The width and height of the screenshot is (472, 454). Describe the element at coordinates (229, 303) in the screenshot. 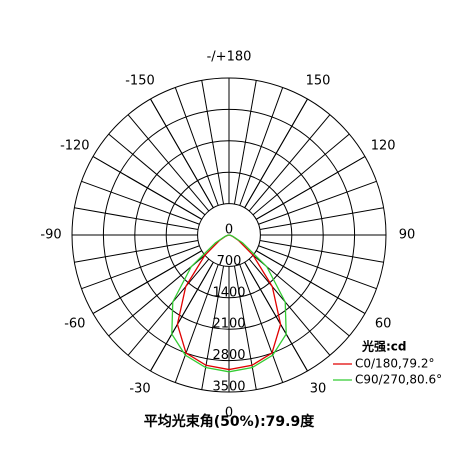

I see `intensity-curve` at that location.